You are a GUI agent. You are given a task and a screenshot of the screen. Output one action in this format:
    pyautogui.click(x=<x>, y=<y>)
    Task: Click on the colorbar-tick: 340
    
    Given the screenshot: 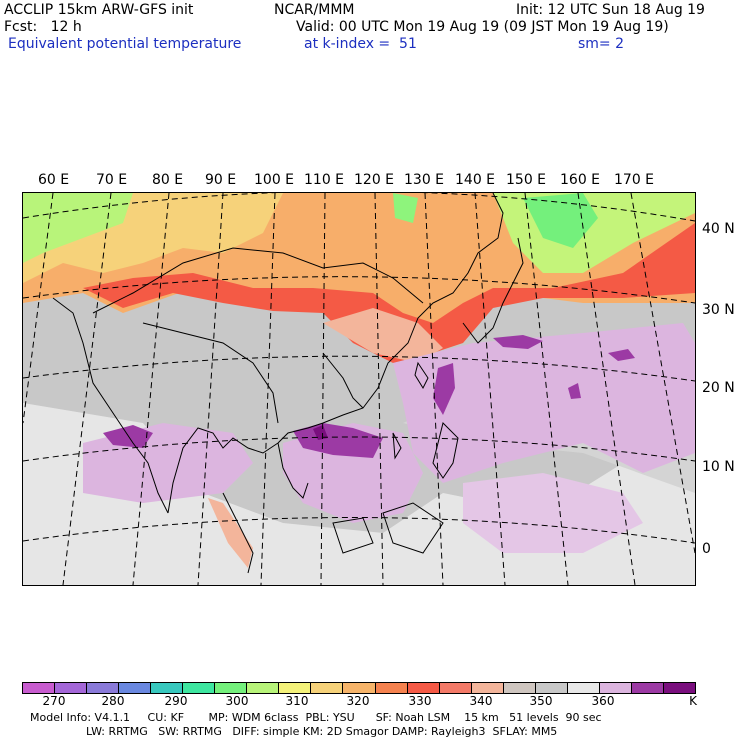 What is the action you would take?
    pyautogui.click(x=481, y=701)
    